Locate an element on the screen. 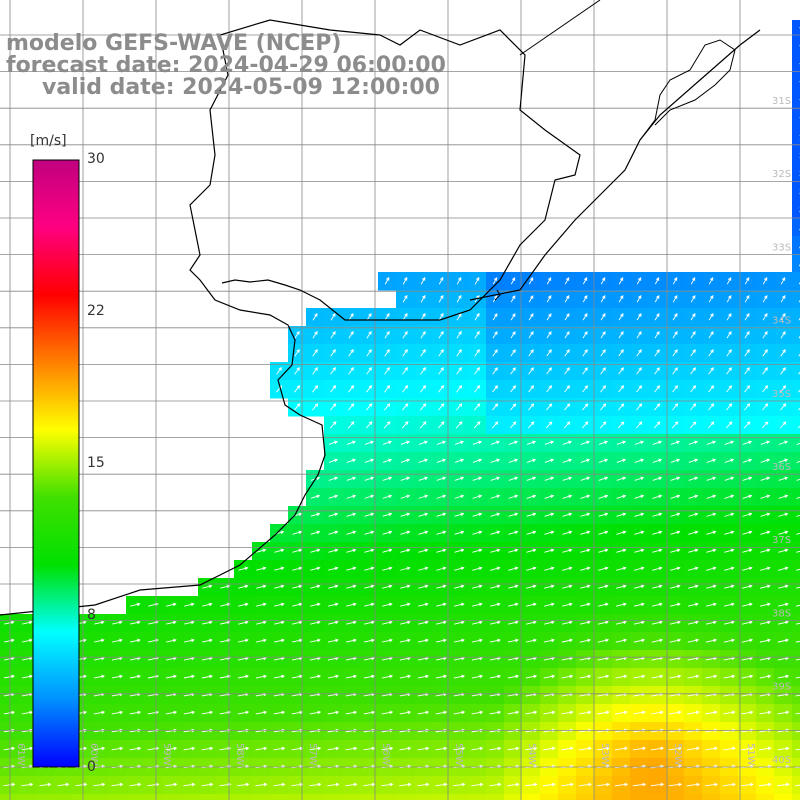  colorbar-tick: 22 is located at coordinates (96, 311).